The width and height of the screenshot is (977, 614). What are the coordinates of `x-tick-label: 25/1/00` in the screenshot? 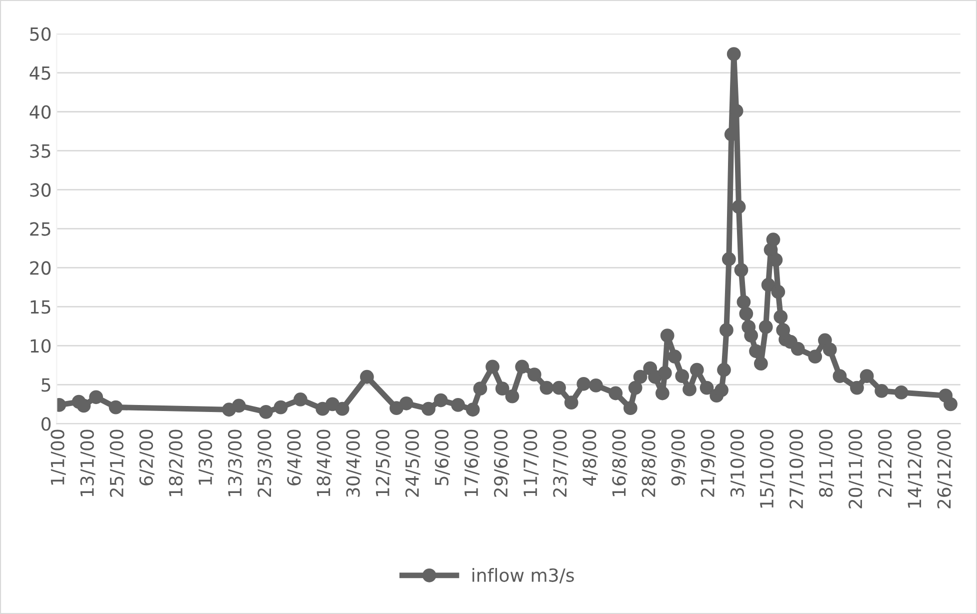 It's located at (117, 463).